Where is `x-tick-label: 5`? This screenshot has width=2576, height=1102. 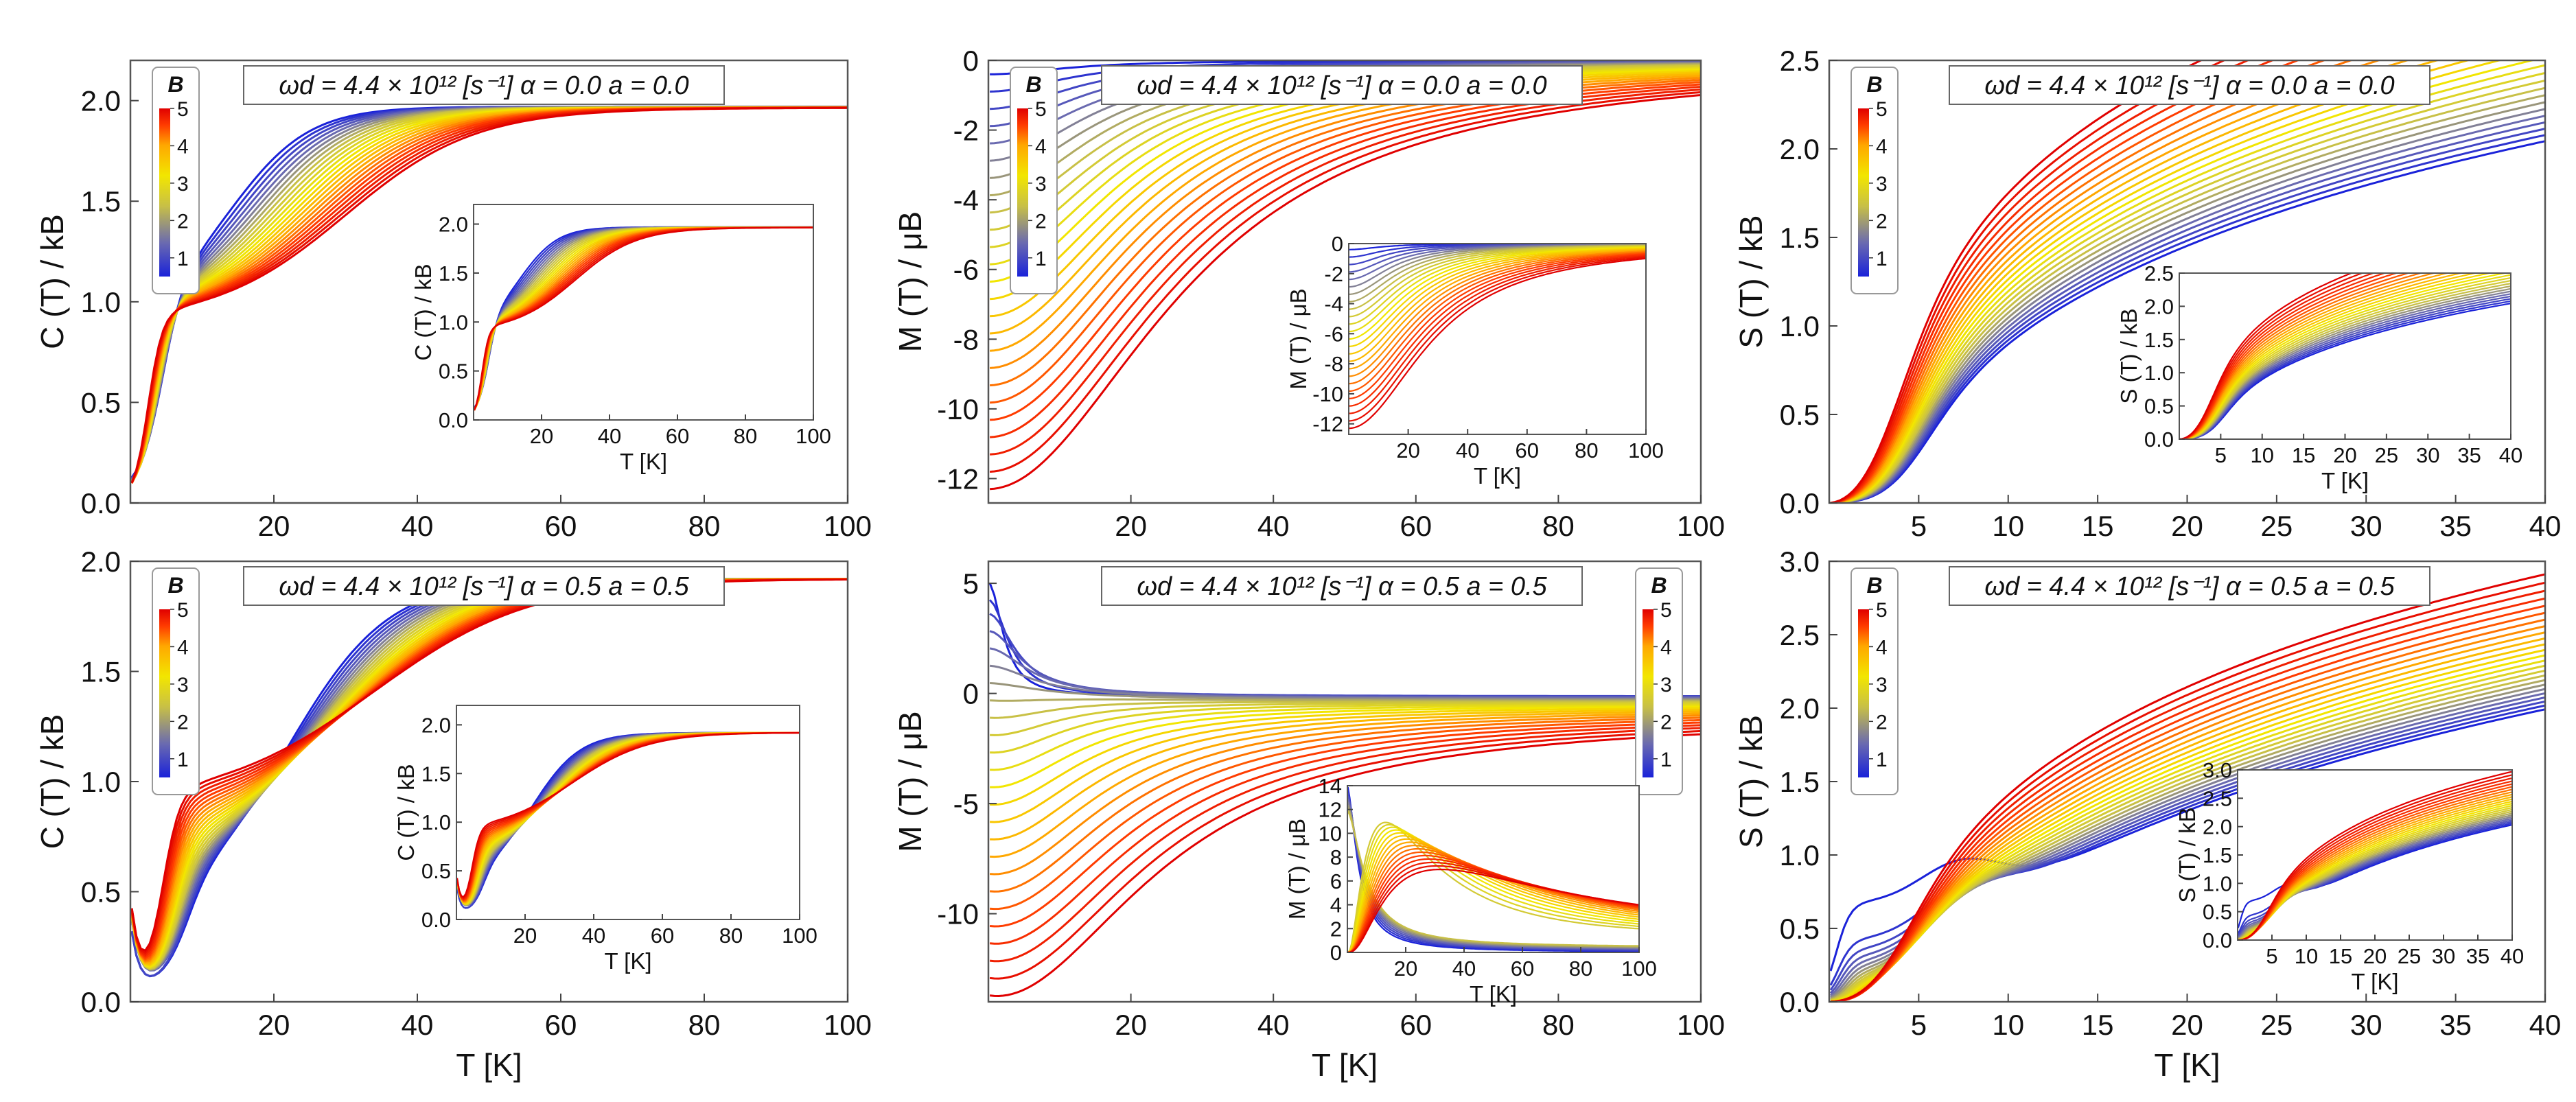
x-tick-label: 5 is located at coordinates (2271, 956).